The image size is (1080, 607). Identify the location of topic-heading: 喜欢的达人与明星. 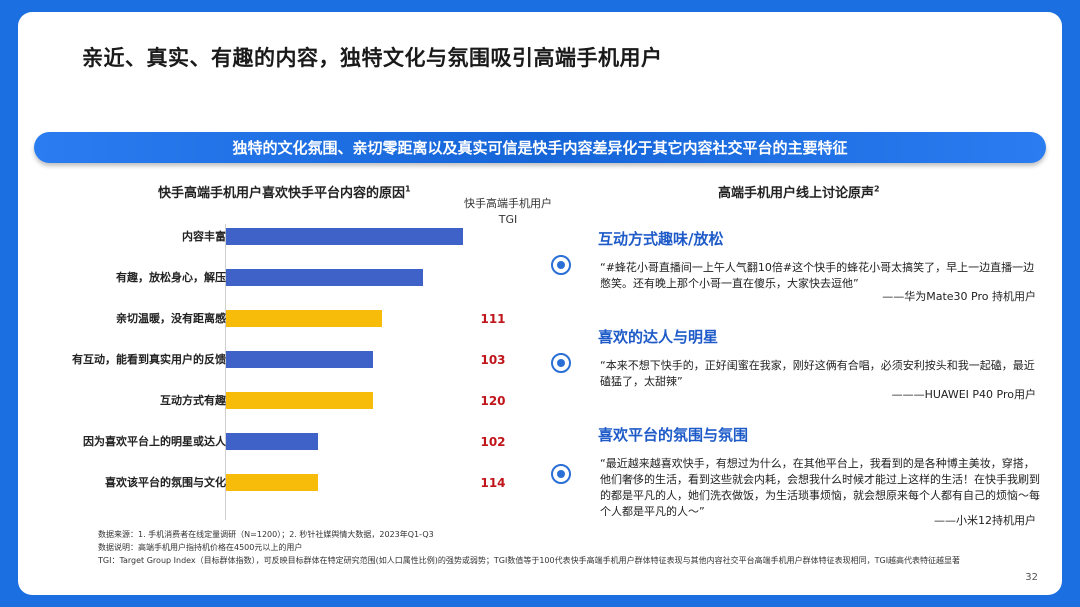
(658, 337).